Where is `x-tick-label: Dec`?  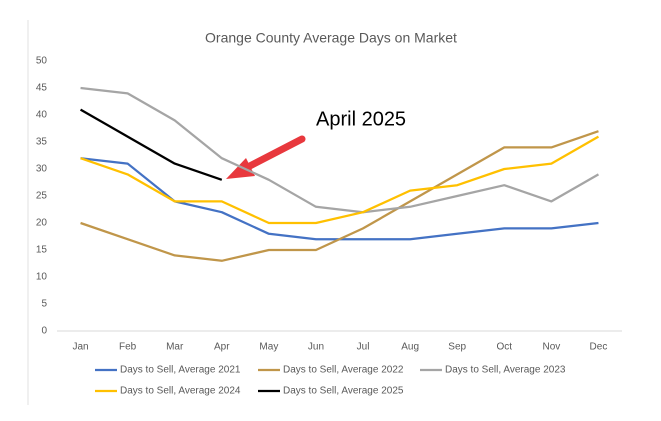
x-tick-label: Dec is located at coordinates (599, 347).